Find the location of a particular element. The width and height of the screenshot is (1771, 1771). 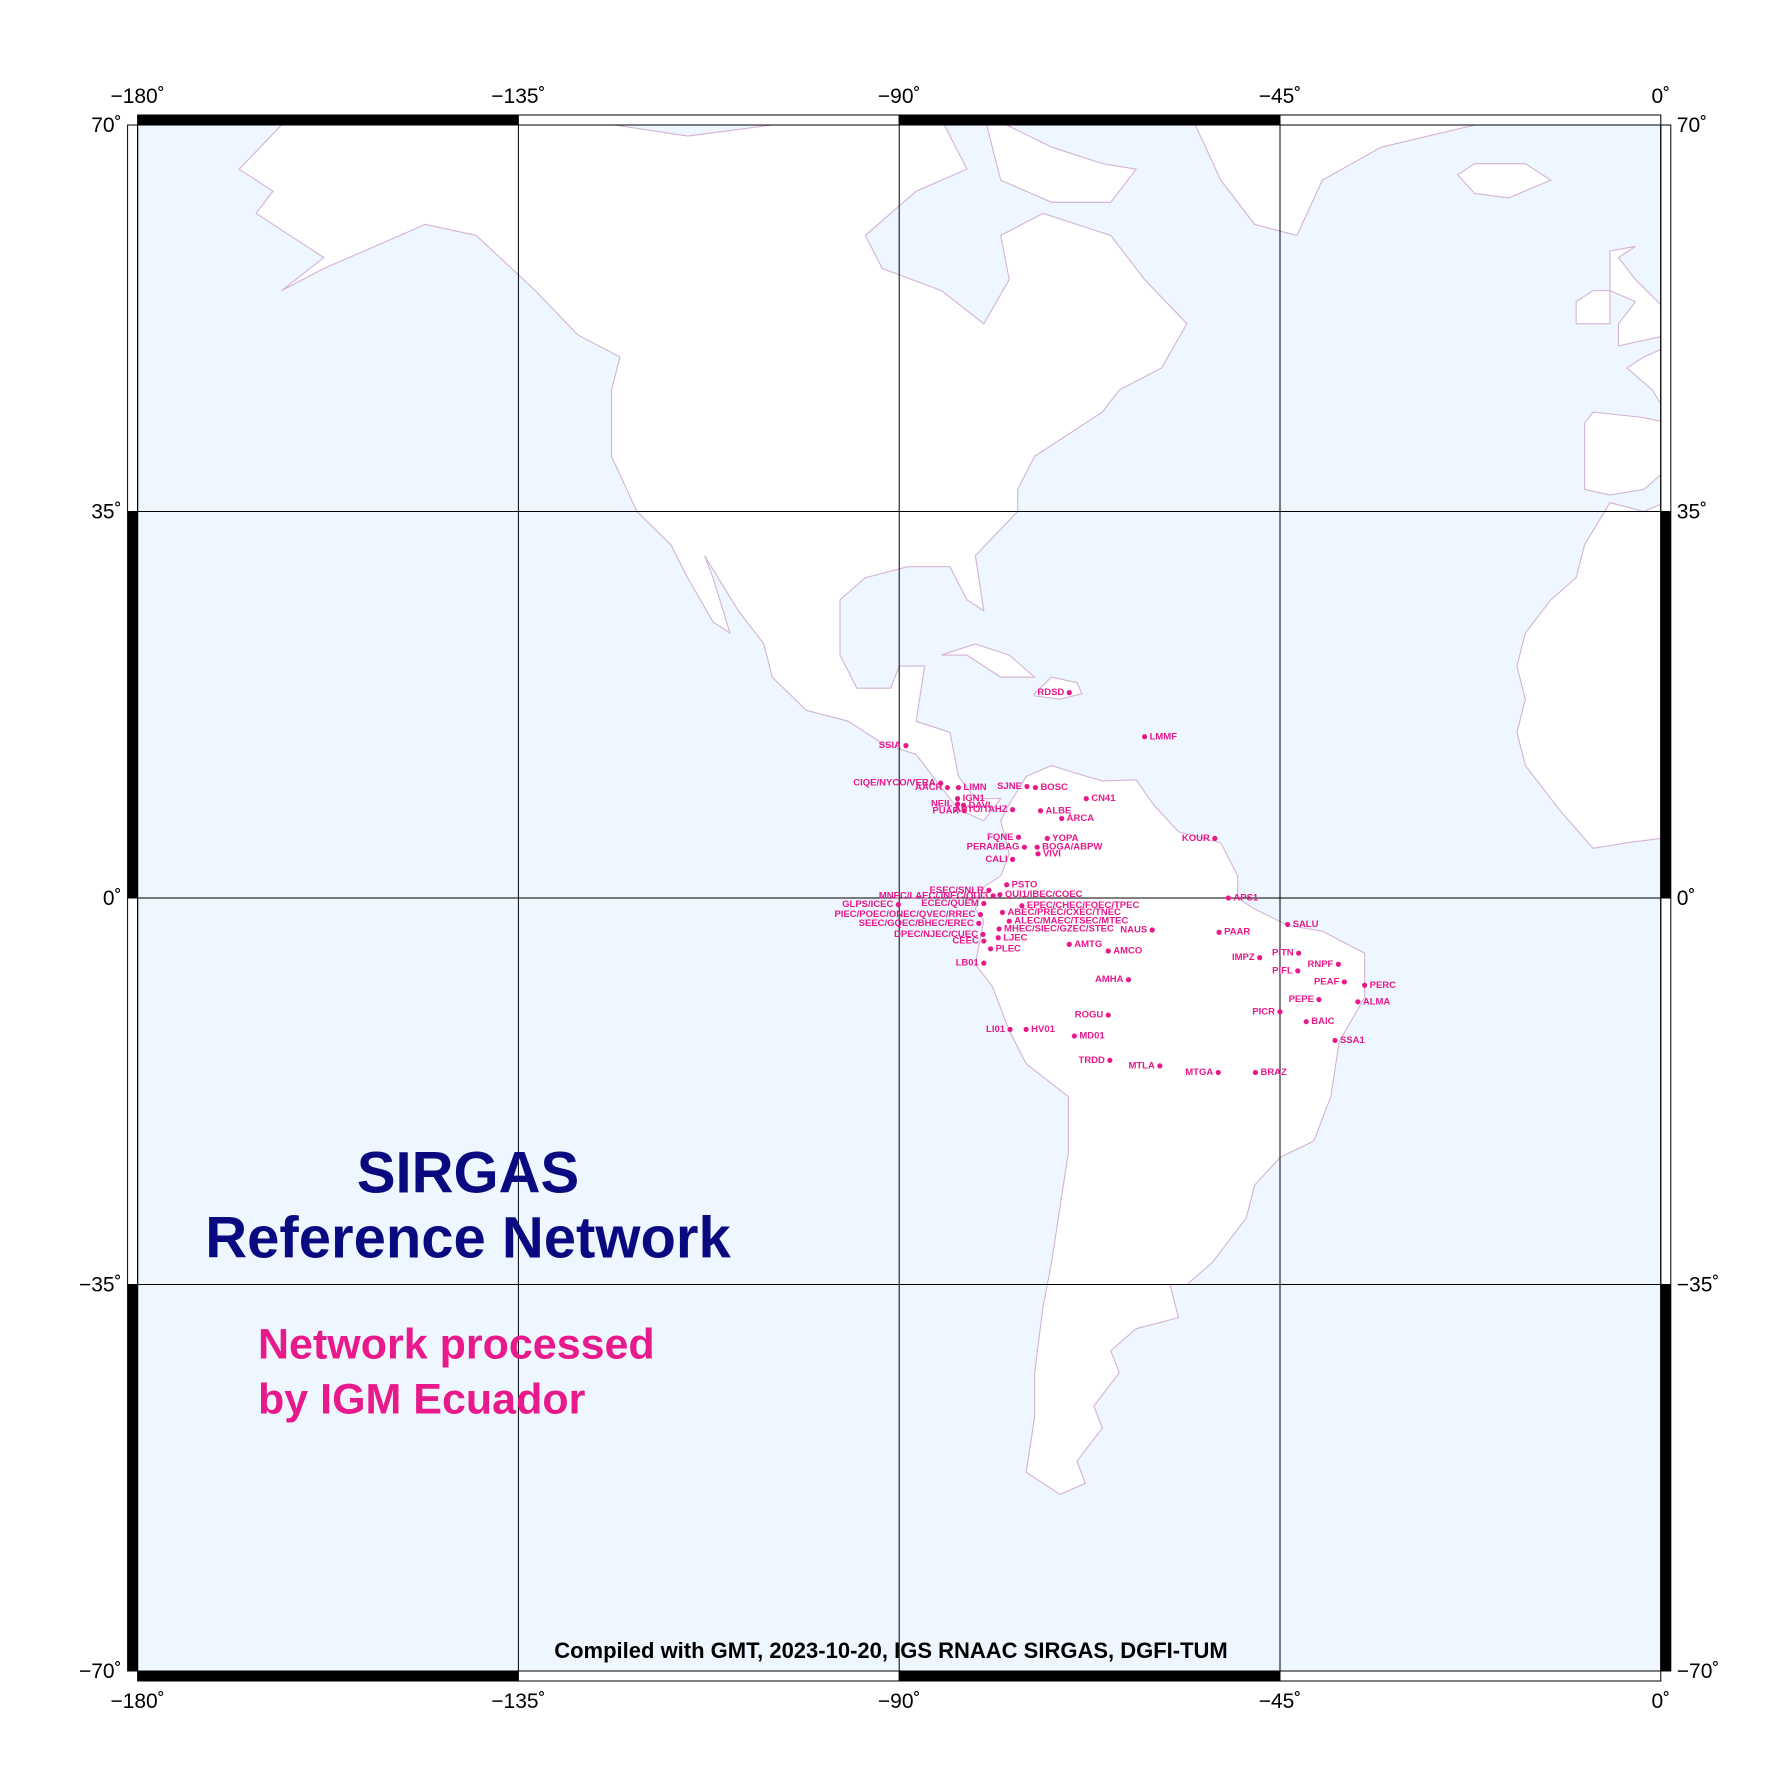

station-label: MTGA is located at coordinates (1199, 1072).